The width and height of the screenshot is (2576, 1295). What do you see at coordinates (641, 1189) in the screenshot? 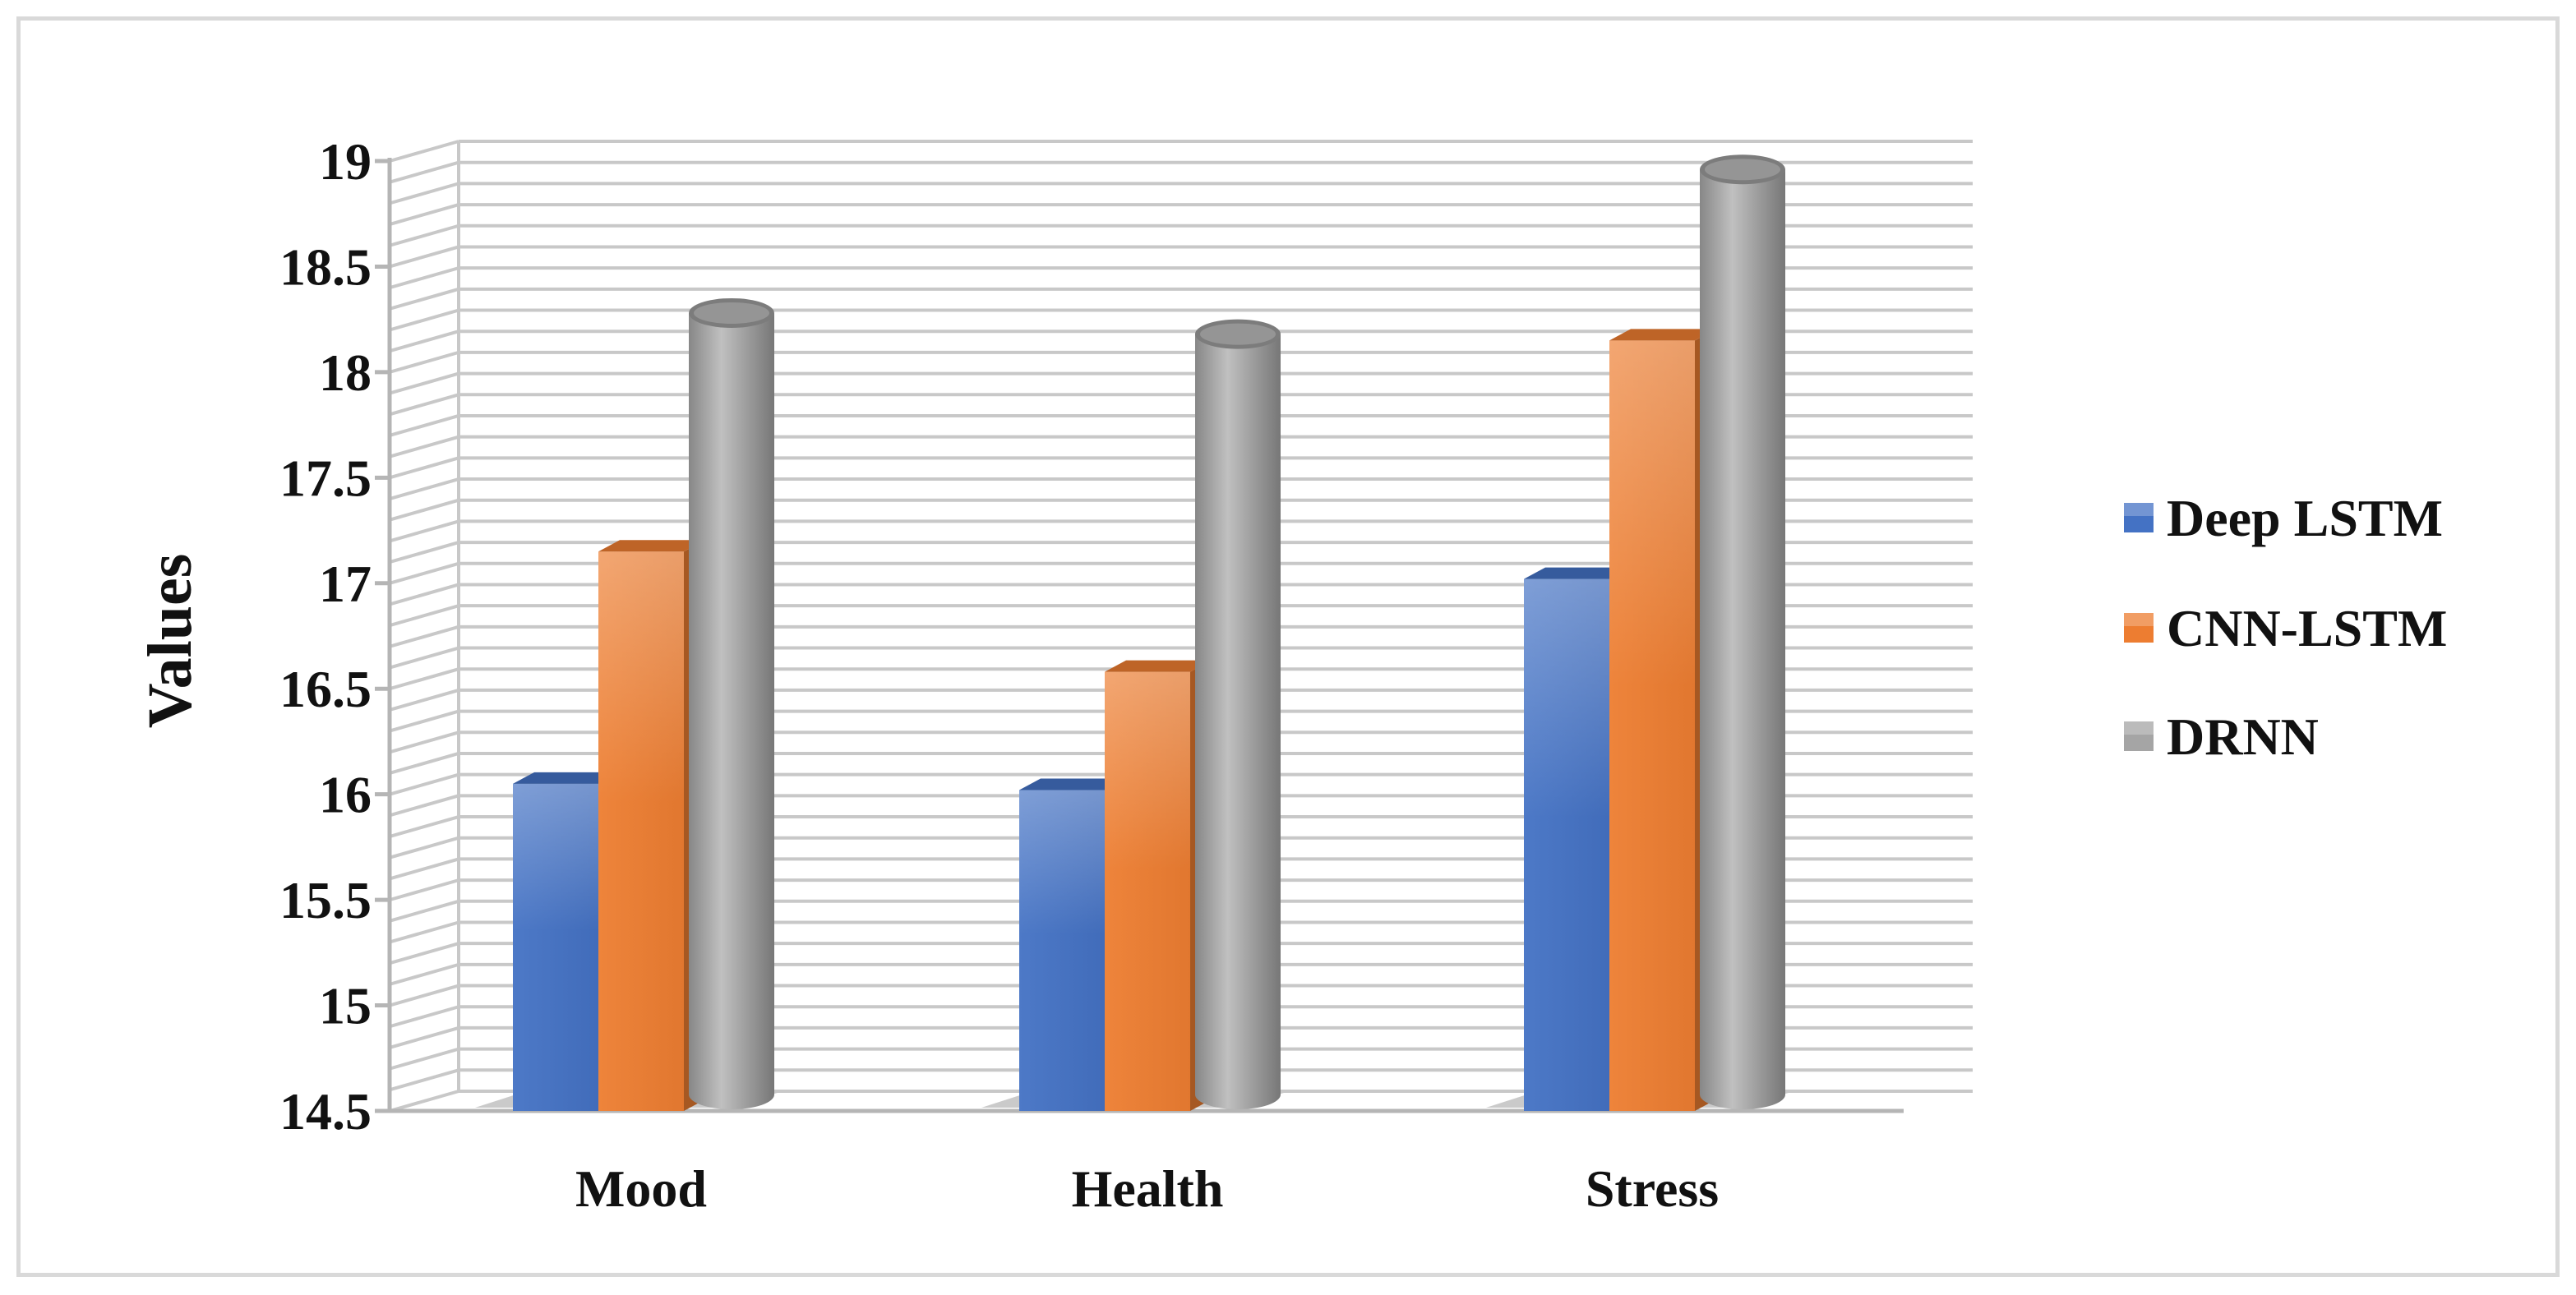
I see `x-tick-label: Mood` at bounding box center [641, 1189].